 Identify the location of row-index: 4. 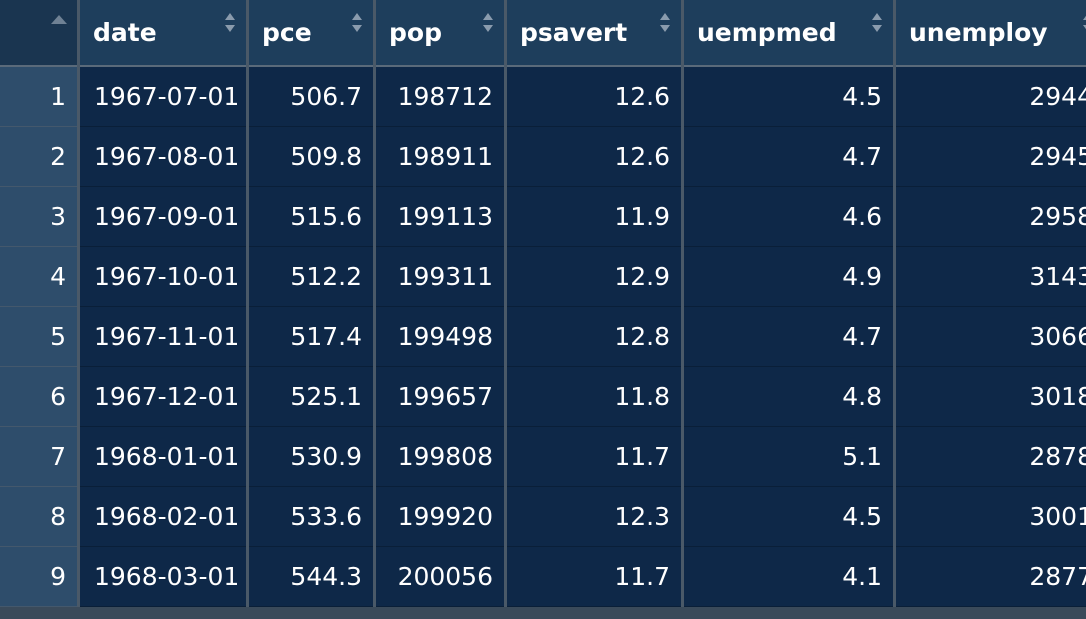
(38, 277).